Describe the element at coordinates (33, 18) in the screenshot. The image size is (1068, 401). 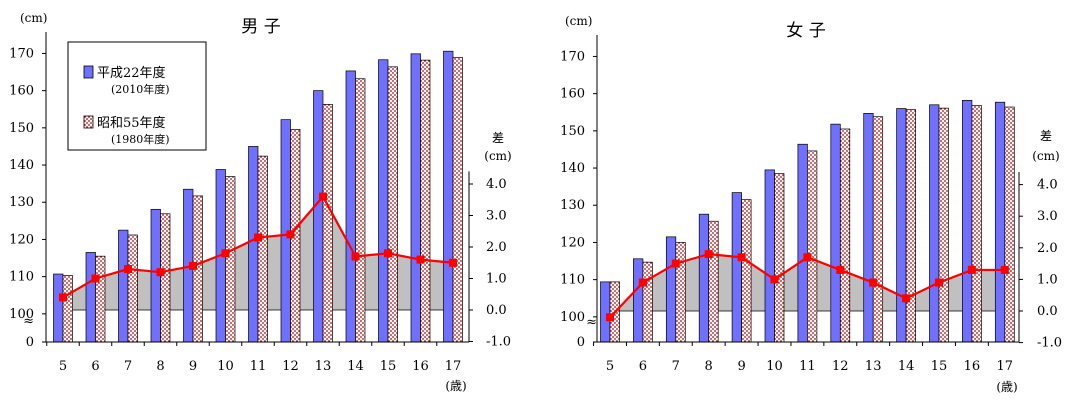
I see `y-axis-unit: (cm)` at that location.